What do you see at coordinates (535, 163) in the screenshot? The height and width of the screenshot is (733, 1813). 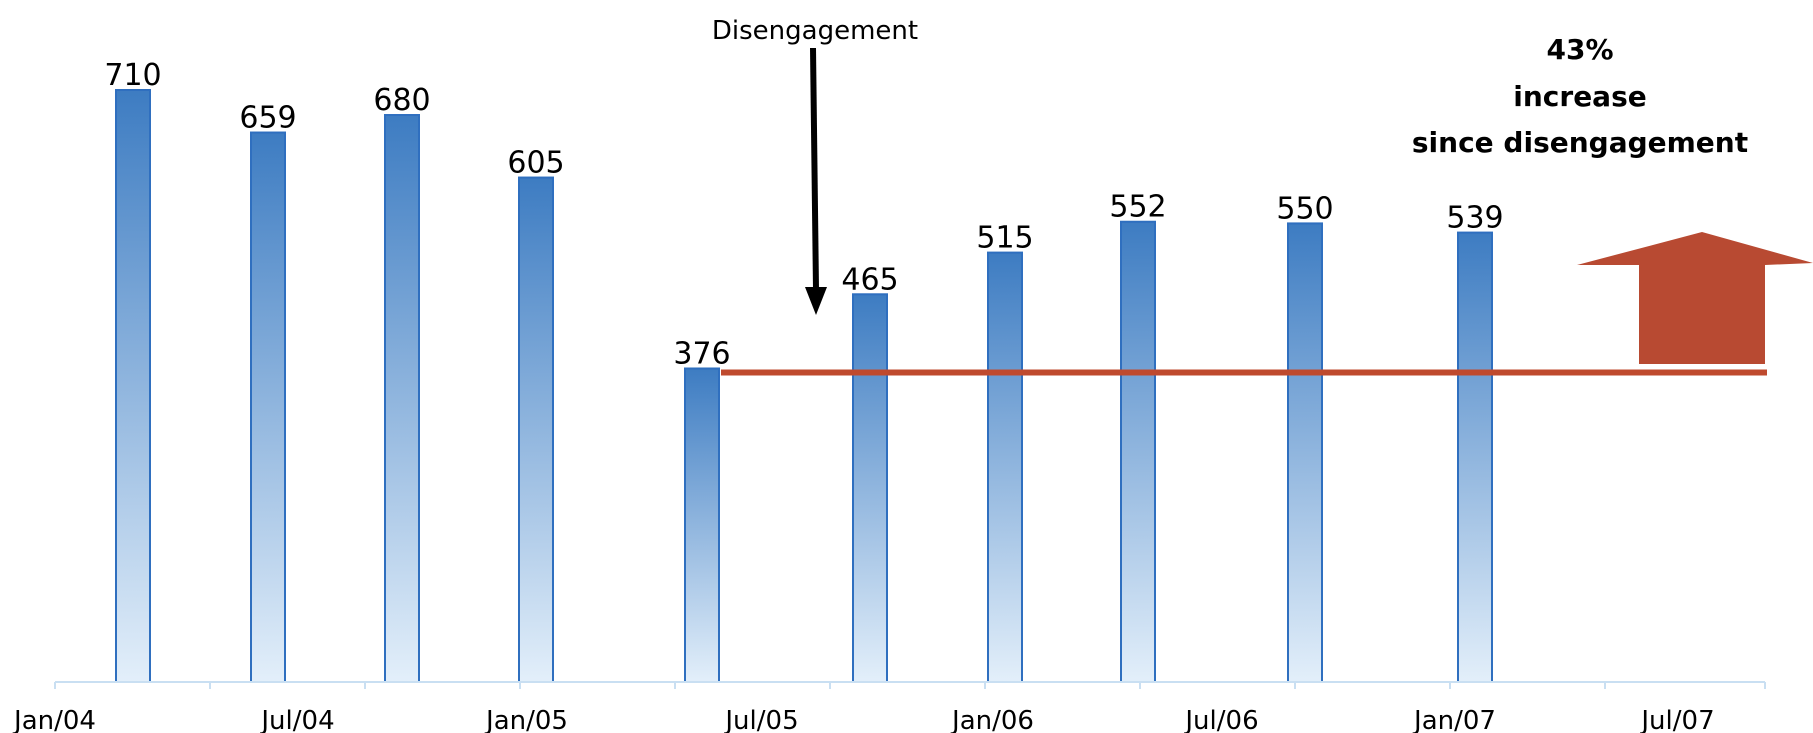 I see `value-label: 605` at bounding box center [535, 163].